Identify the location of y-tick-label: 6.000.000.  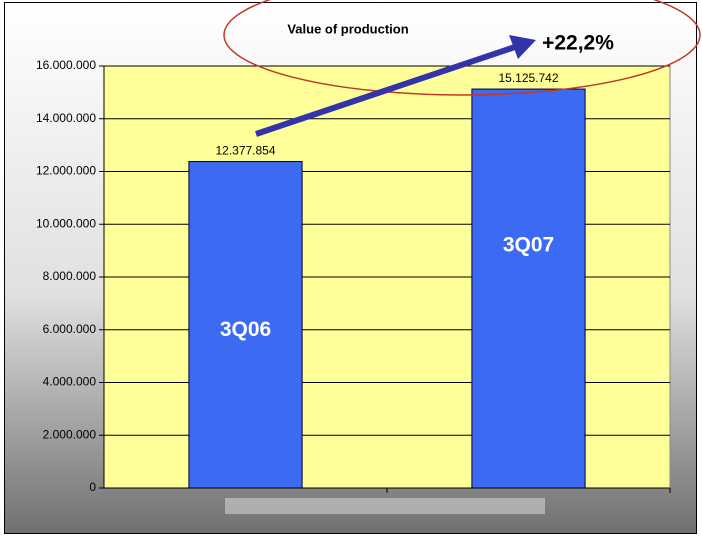
(70, 329).